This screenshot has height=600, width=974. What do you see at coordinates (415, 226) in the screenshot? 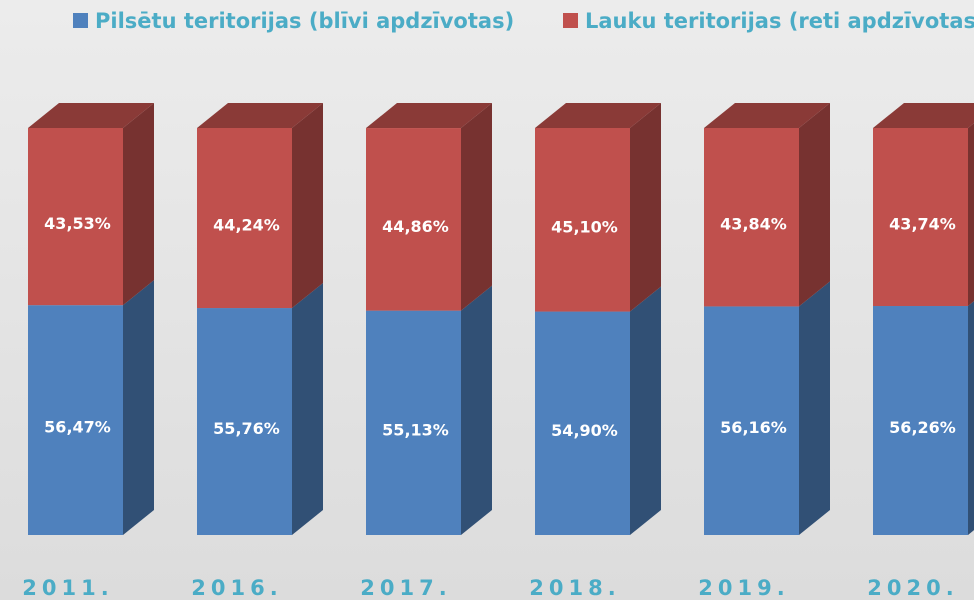
I see `data-label: 44,86%` at bounding box center [415, 226].